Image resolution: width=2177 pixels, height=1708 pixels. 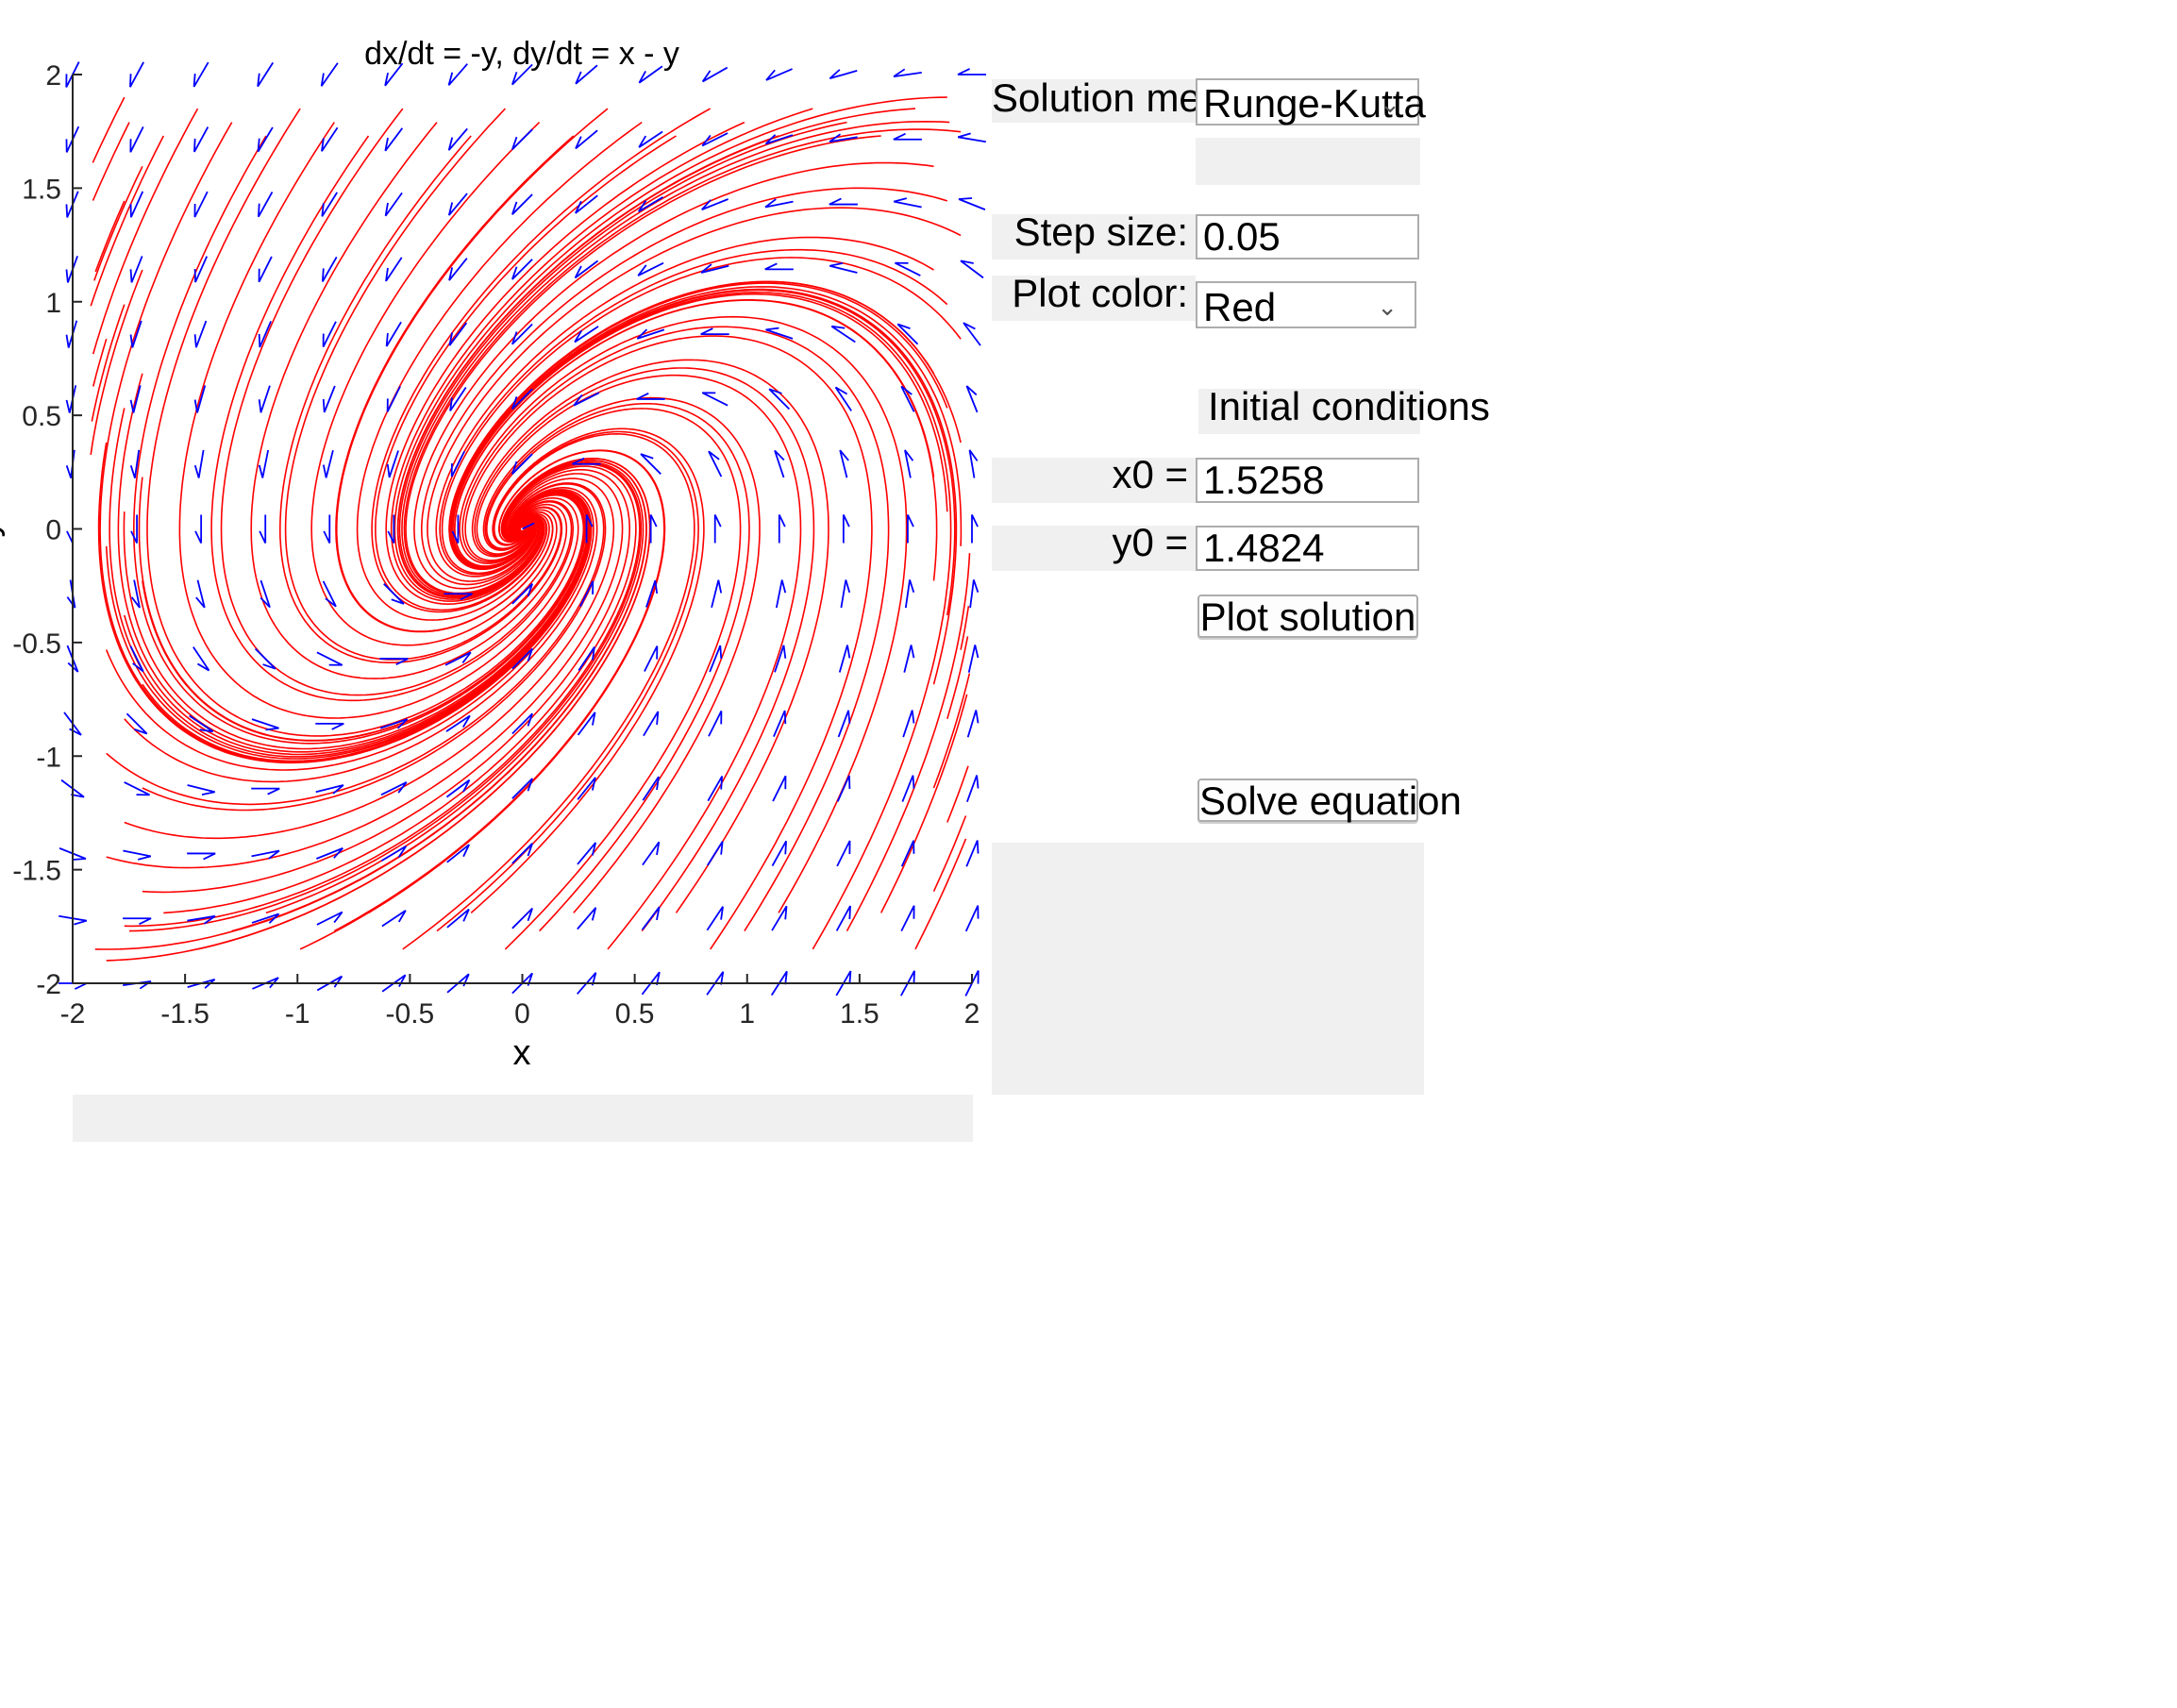 I want to click on step-size-input, so click(x=1308, y=237).